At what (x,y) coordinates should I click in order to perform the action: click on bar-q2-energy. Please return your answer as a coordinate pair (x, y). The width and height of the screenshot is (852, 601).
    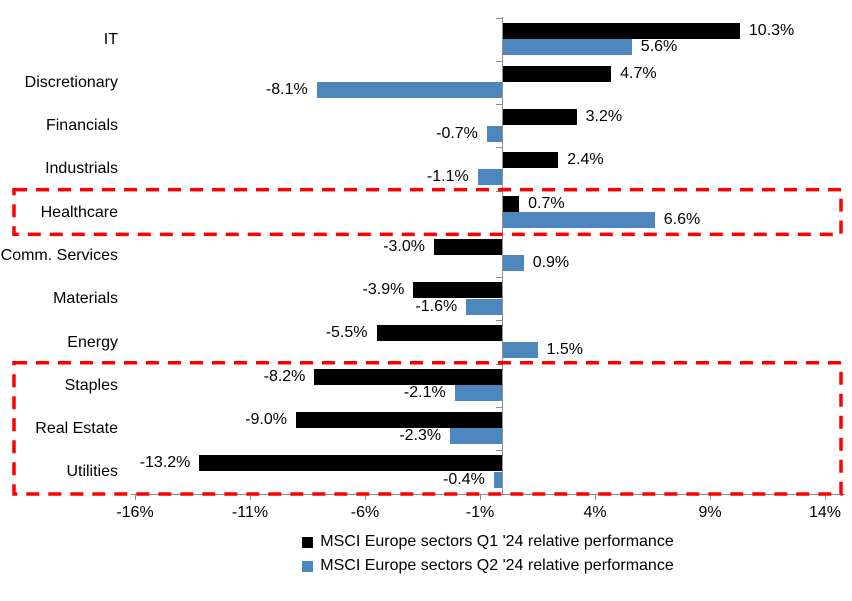
    Looking at the image, I should click on (520, 349).